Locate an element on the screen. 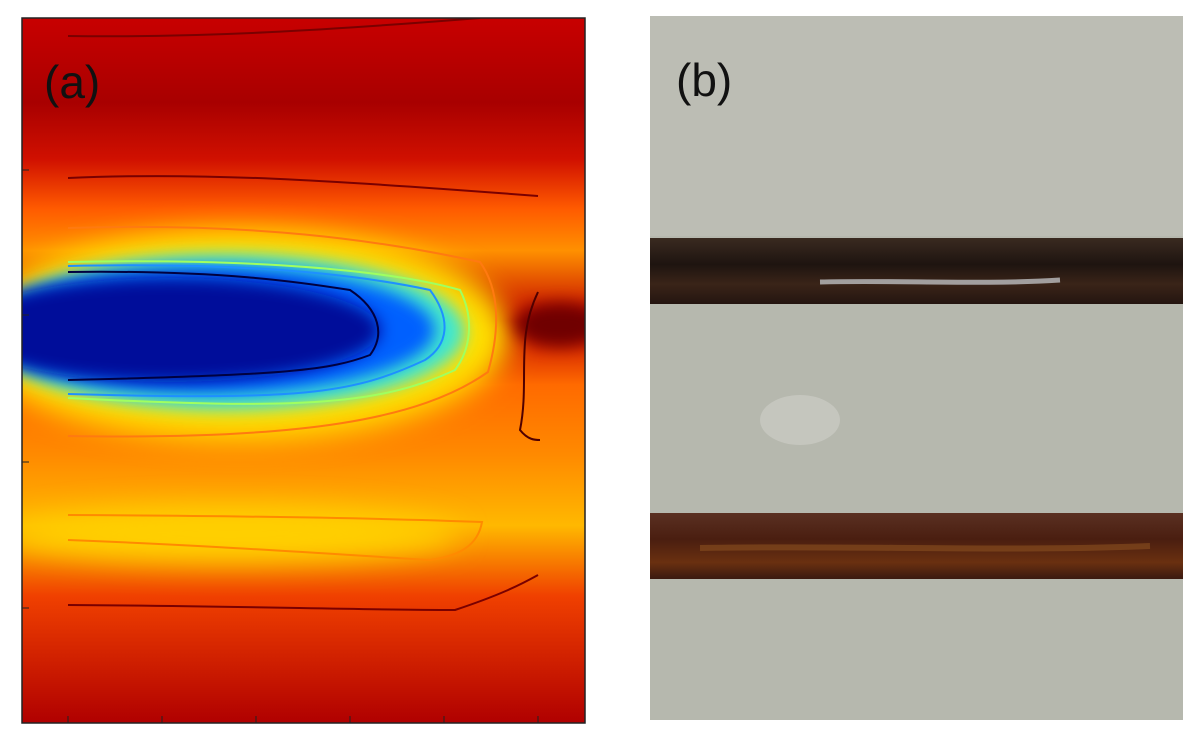 The width and height of the screenshot is (1200, 740). panel-label: (a) is located at coordinates (72, 82).